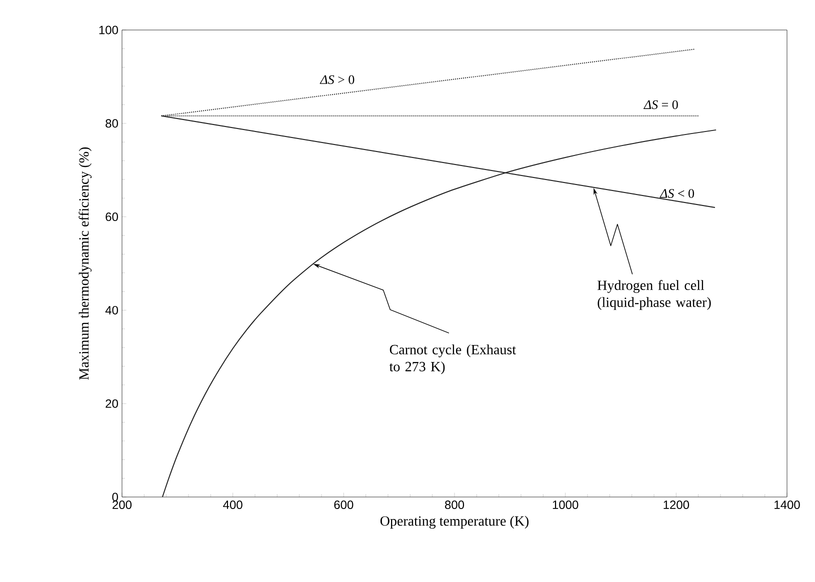 This screenshot has width=815, height=582. What do you see at coordinates (787, 505) in the screenshot?
I see `x-tick-label: 1400` at bounding box center [787, 505].